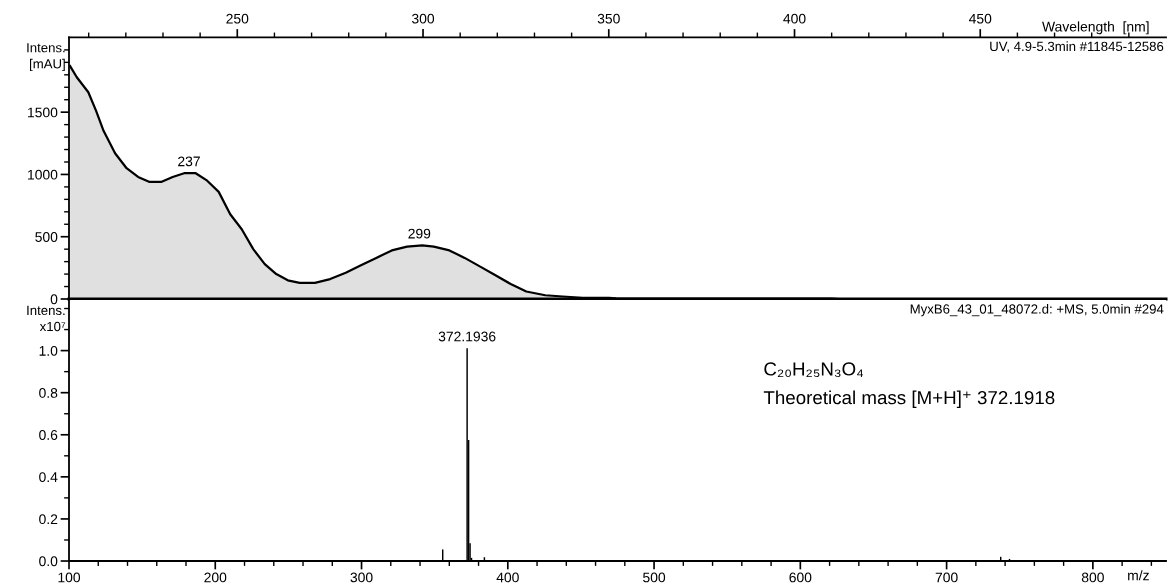 This screenshot has width=1168, height=585. I want to click on y-tick-label: 0.8, so click(48, 393).